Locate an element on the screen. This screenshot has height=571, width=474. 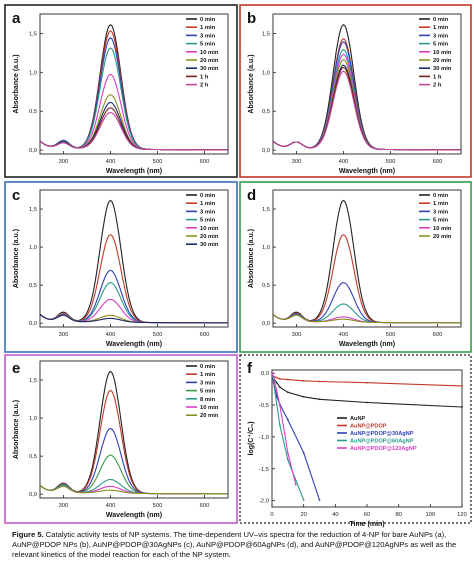
x-tick-label: 80 is located at coordinates (398, 515).